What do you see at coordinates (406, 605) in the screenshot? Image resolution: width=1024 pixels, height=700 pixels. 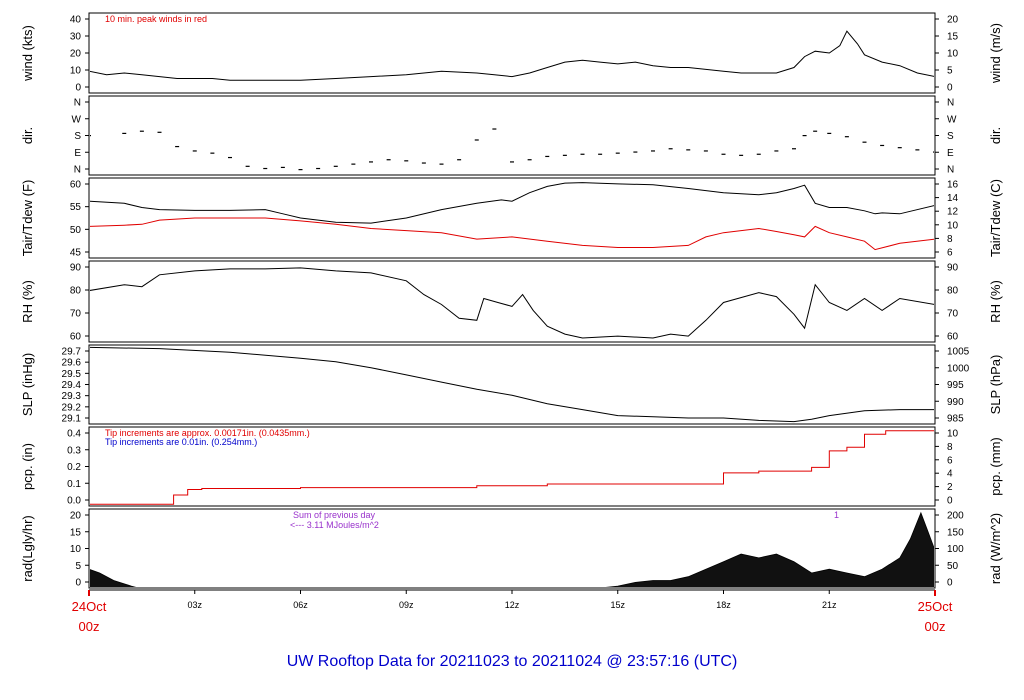 I see `x-tick-label: 09z` at bounding box center [406, 605].